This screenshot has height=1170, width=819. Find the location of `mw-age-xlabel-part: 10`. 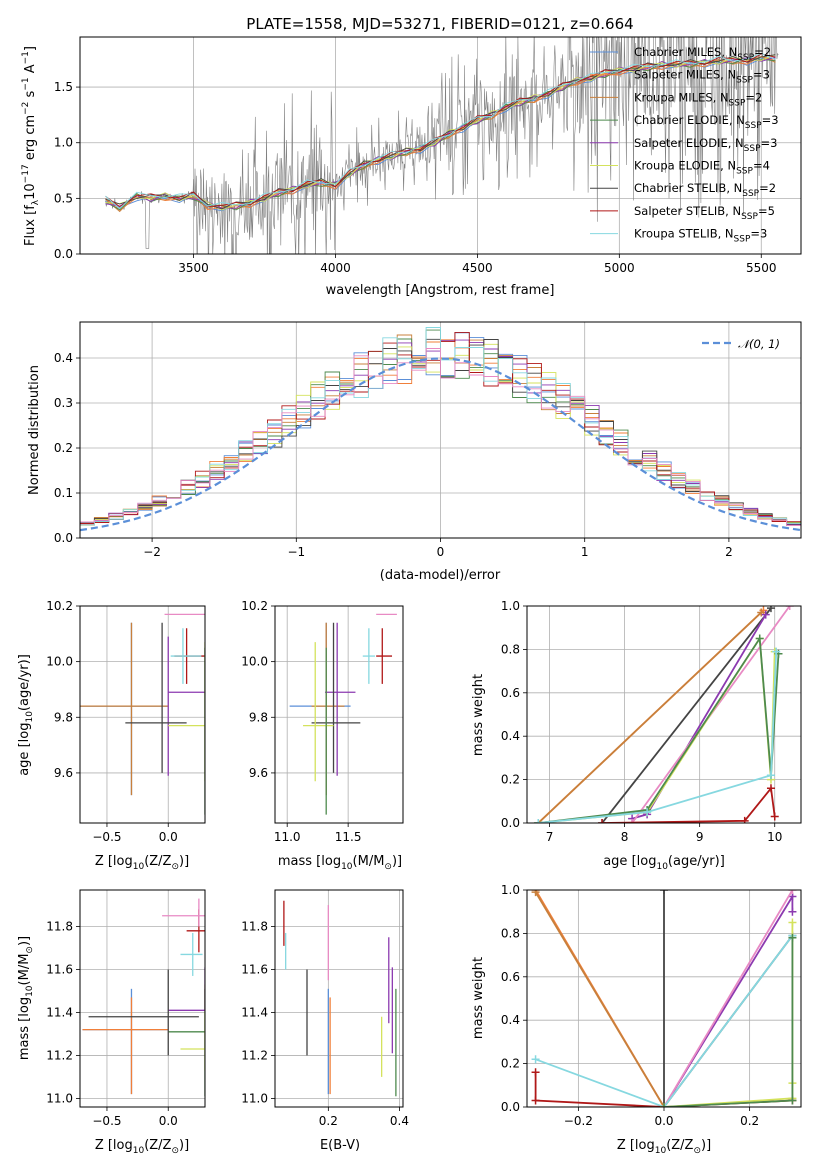

mw-age-xlabel-part: 10 is located at coordinates (662, 867).